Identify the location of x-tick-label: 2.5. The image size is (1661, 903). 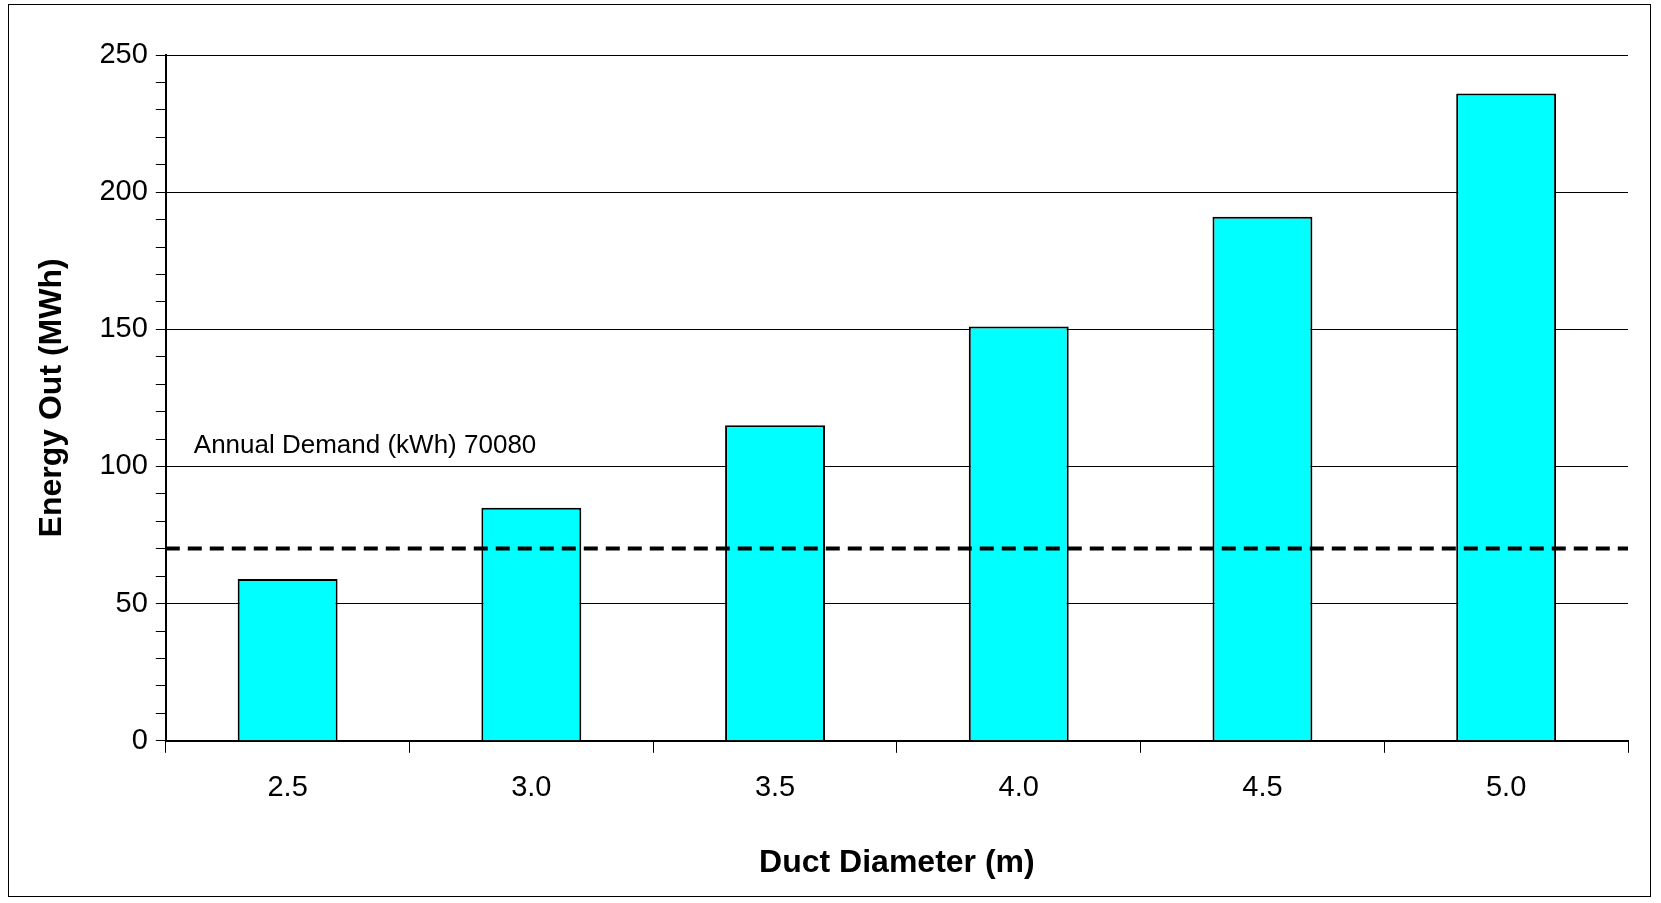
(287, 786).